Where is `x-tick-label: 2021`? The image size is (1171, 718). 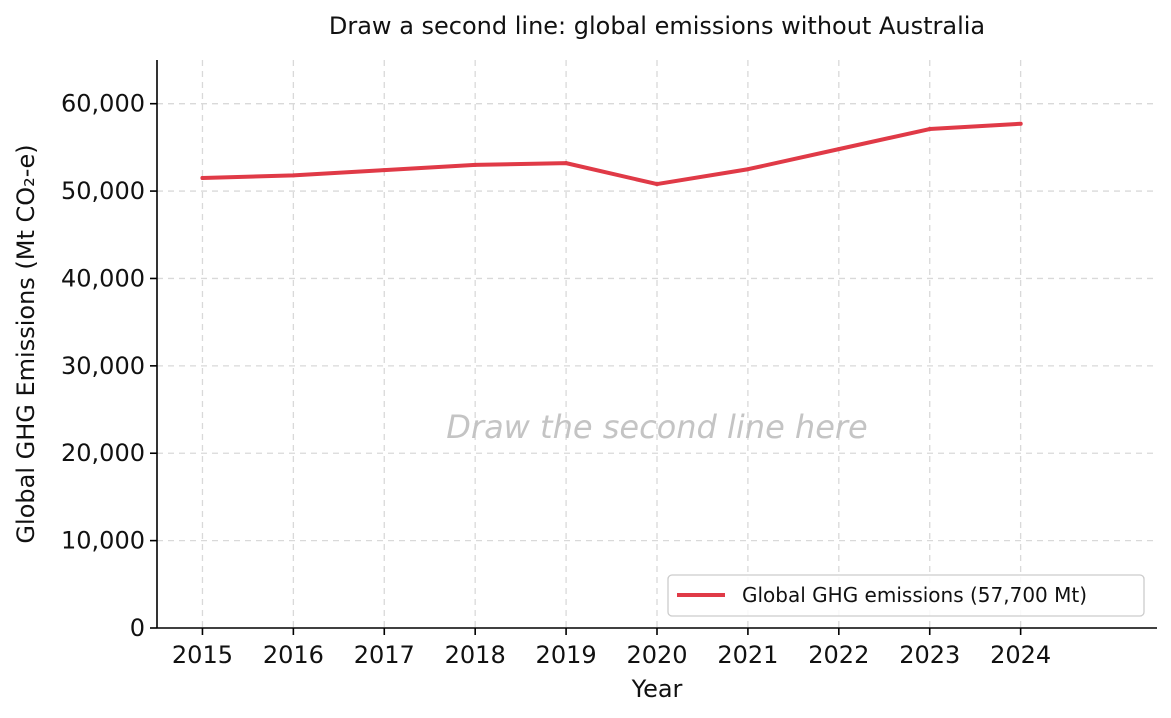
x-tick-label: 2021 is located at coordinates (747, 655).